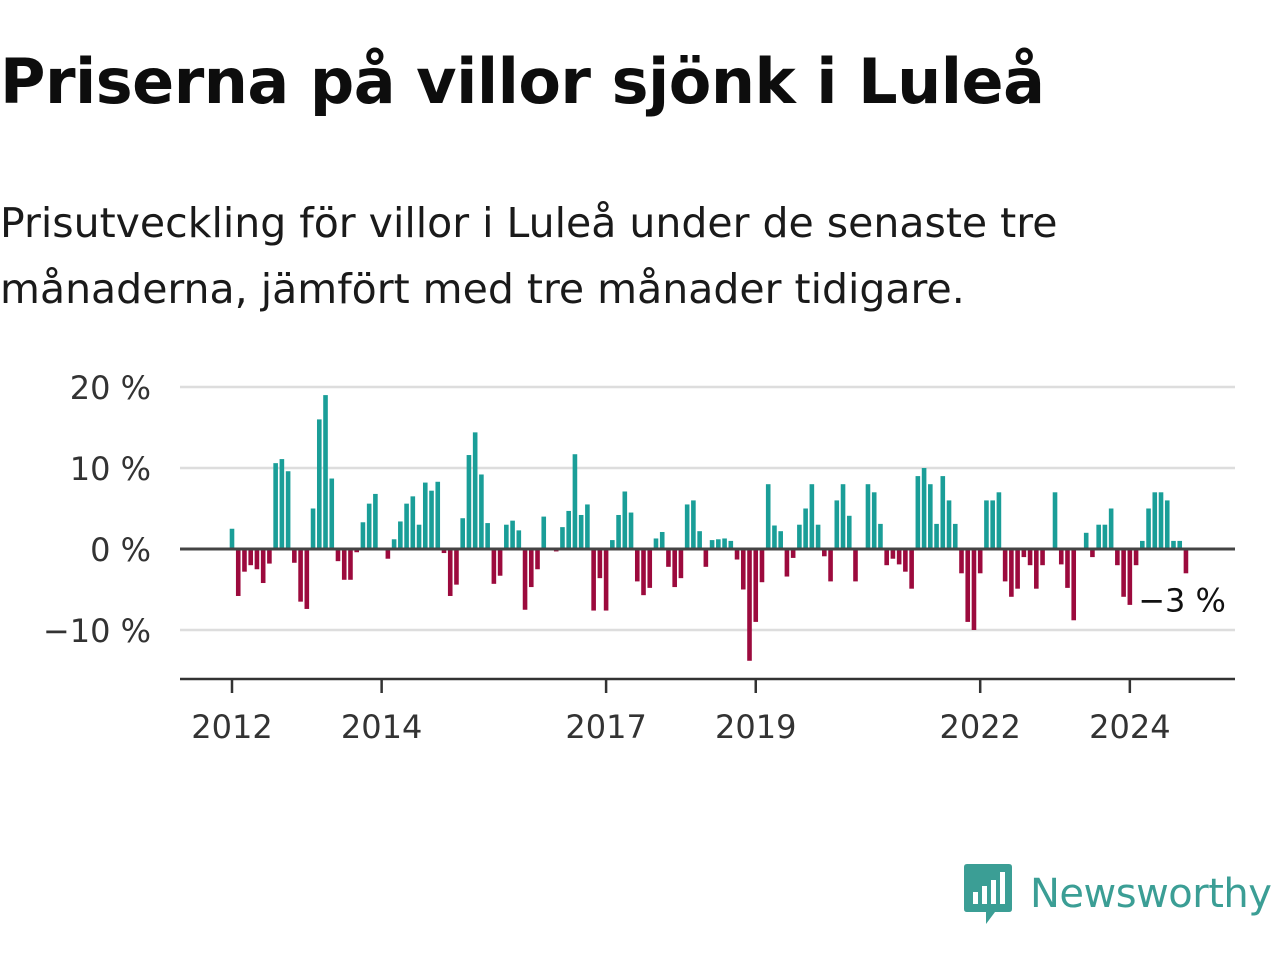 The height and width of the screenshot is (960, 1280). I want to click on brand-logo: Newsworthy, so click(1117, 894).